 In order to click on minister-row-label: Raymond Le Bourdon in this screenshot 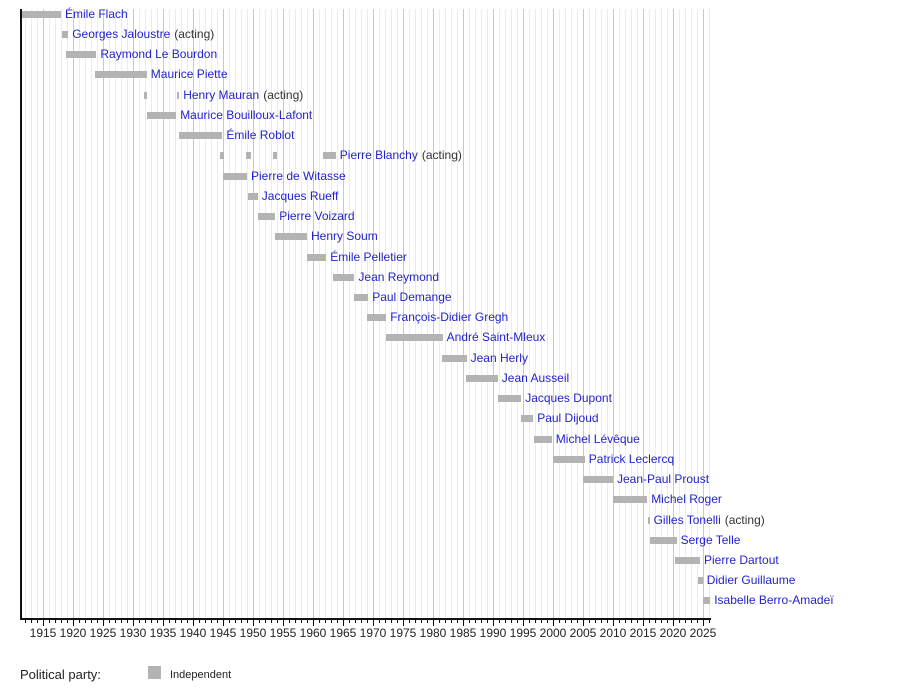, I will do `click(158, 54)`.